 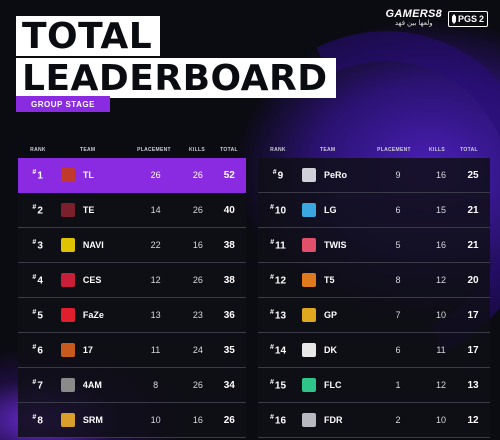 What do you see at coordinates (155, 420) in the screenshot?
I see `placement-points: 10` at bounding box center [155, 420].